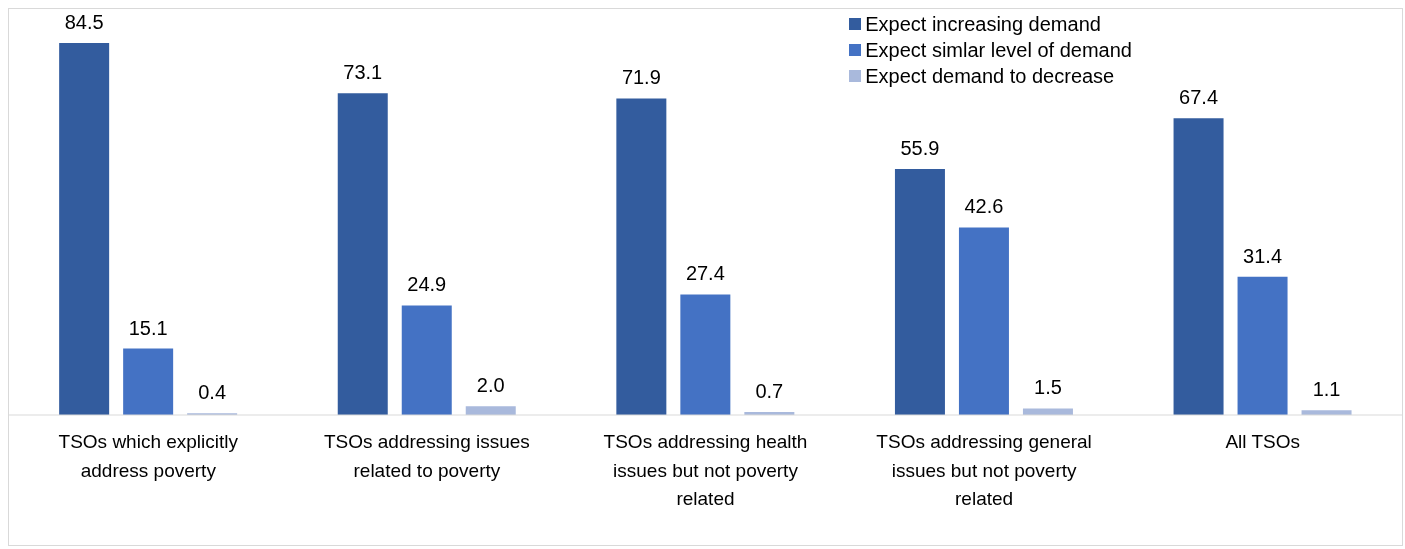  Describe the element at coordinates (998, 50) in the screenshot. I see `legend-label: Expect simlar level of demand` at that location.